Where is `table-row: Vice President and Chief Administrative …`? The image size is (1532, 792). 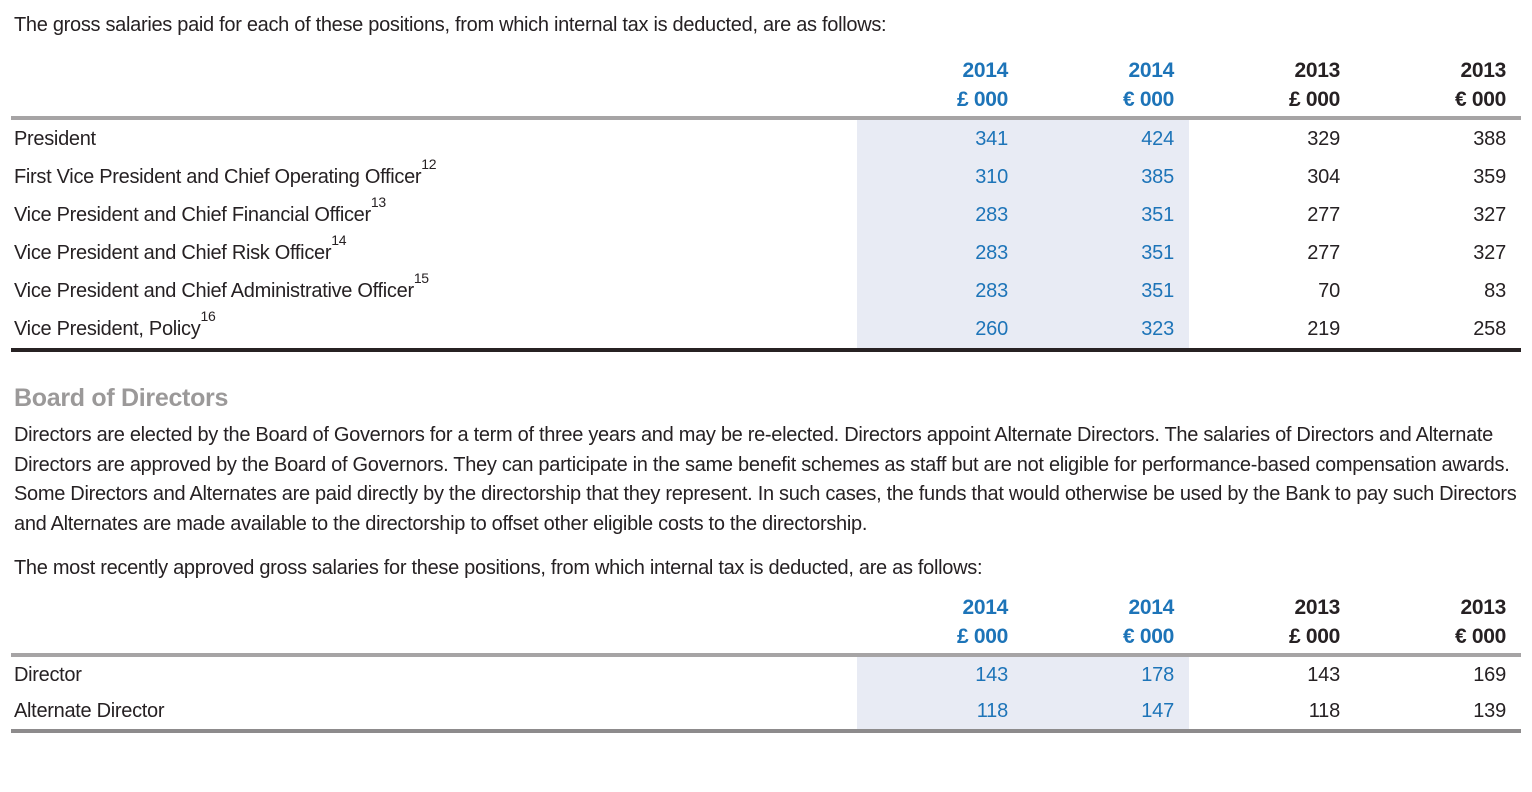
table-row: Vice President and Chief Administrative … is located at coordinates (766, 290).